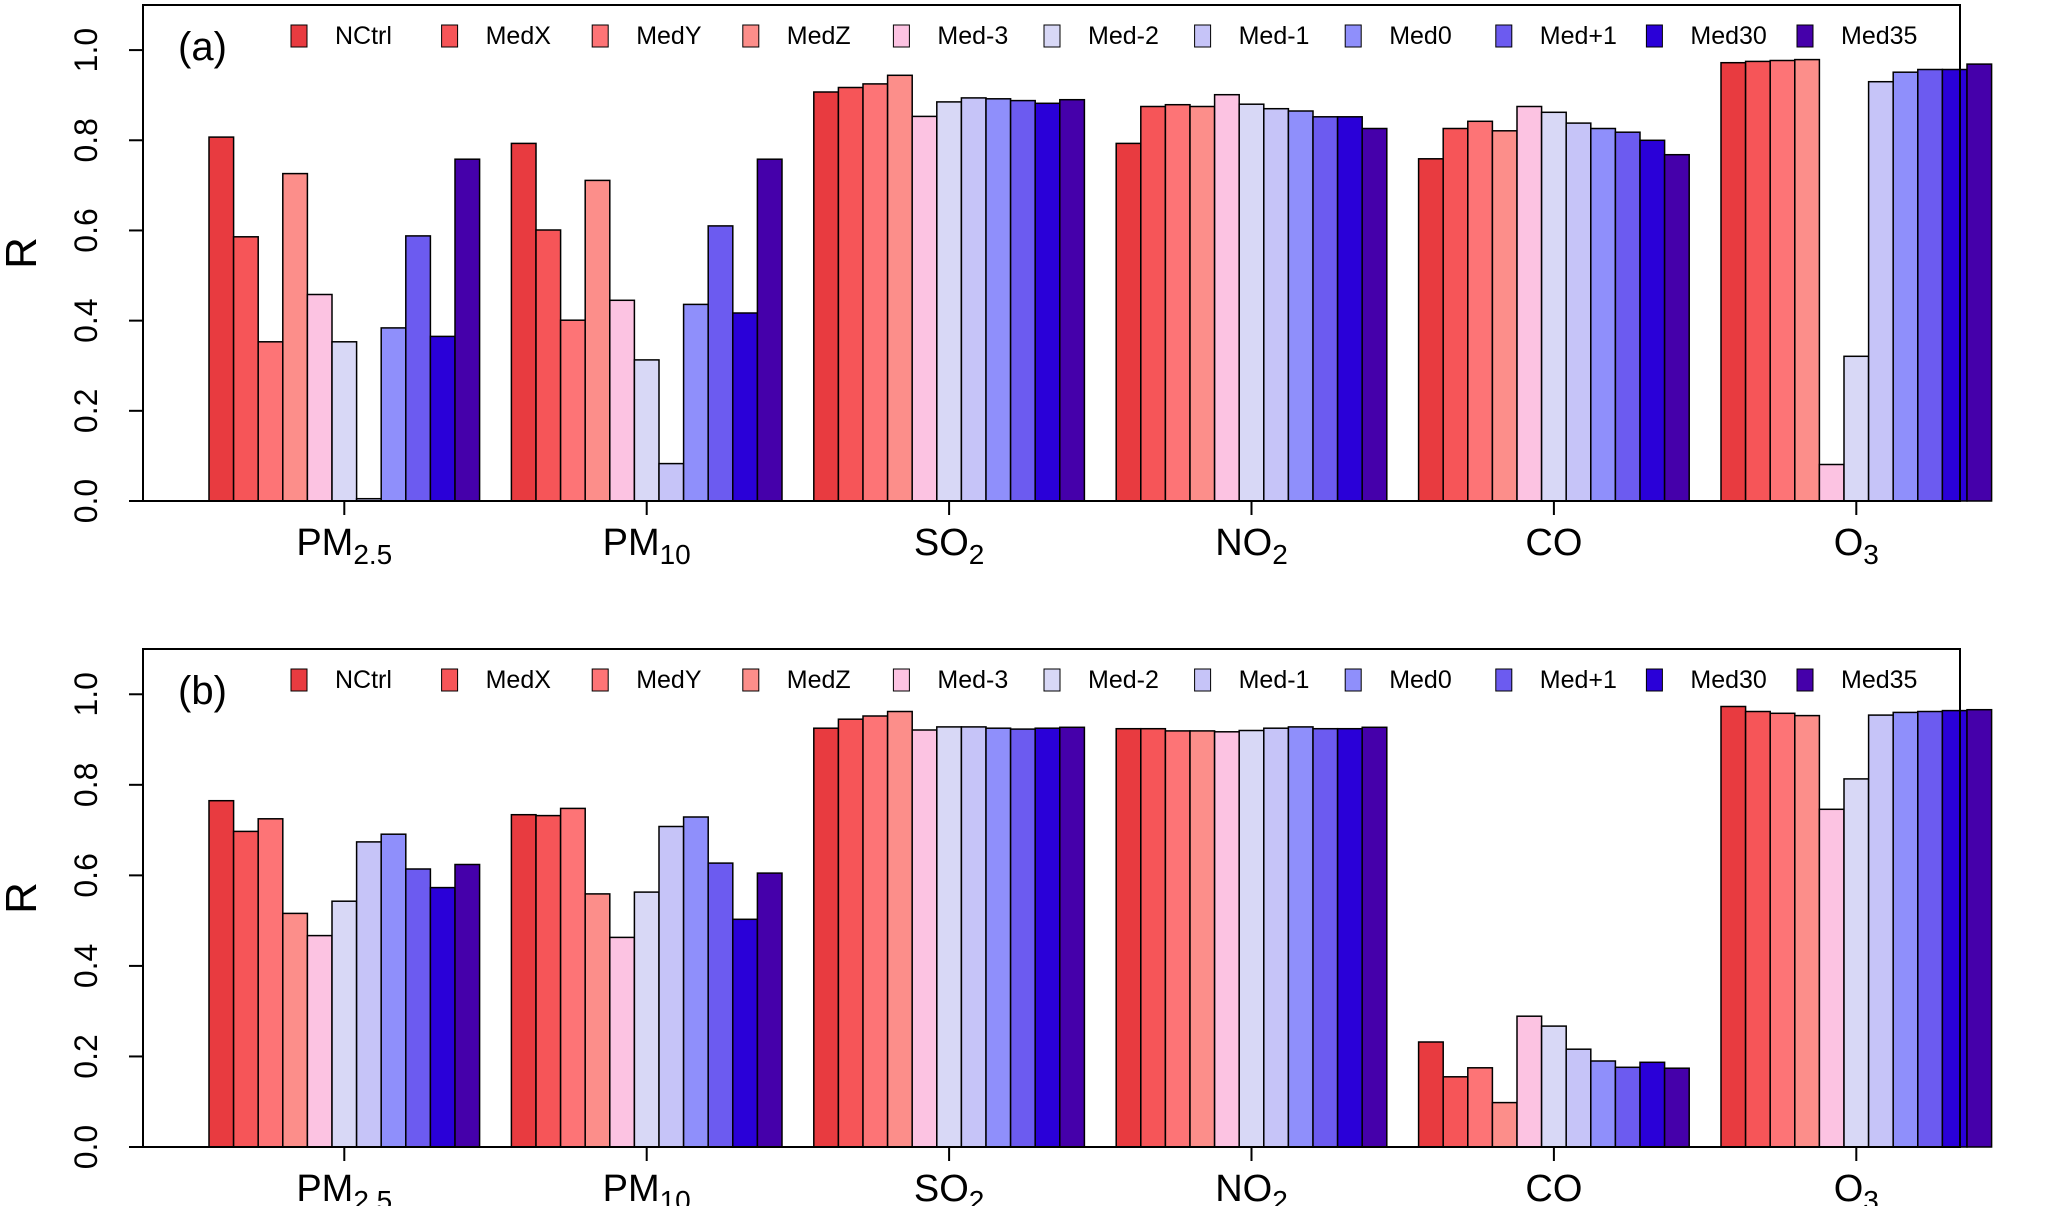  I want to click on bar-med+1-so2, so click(1022, 938).